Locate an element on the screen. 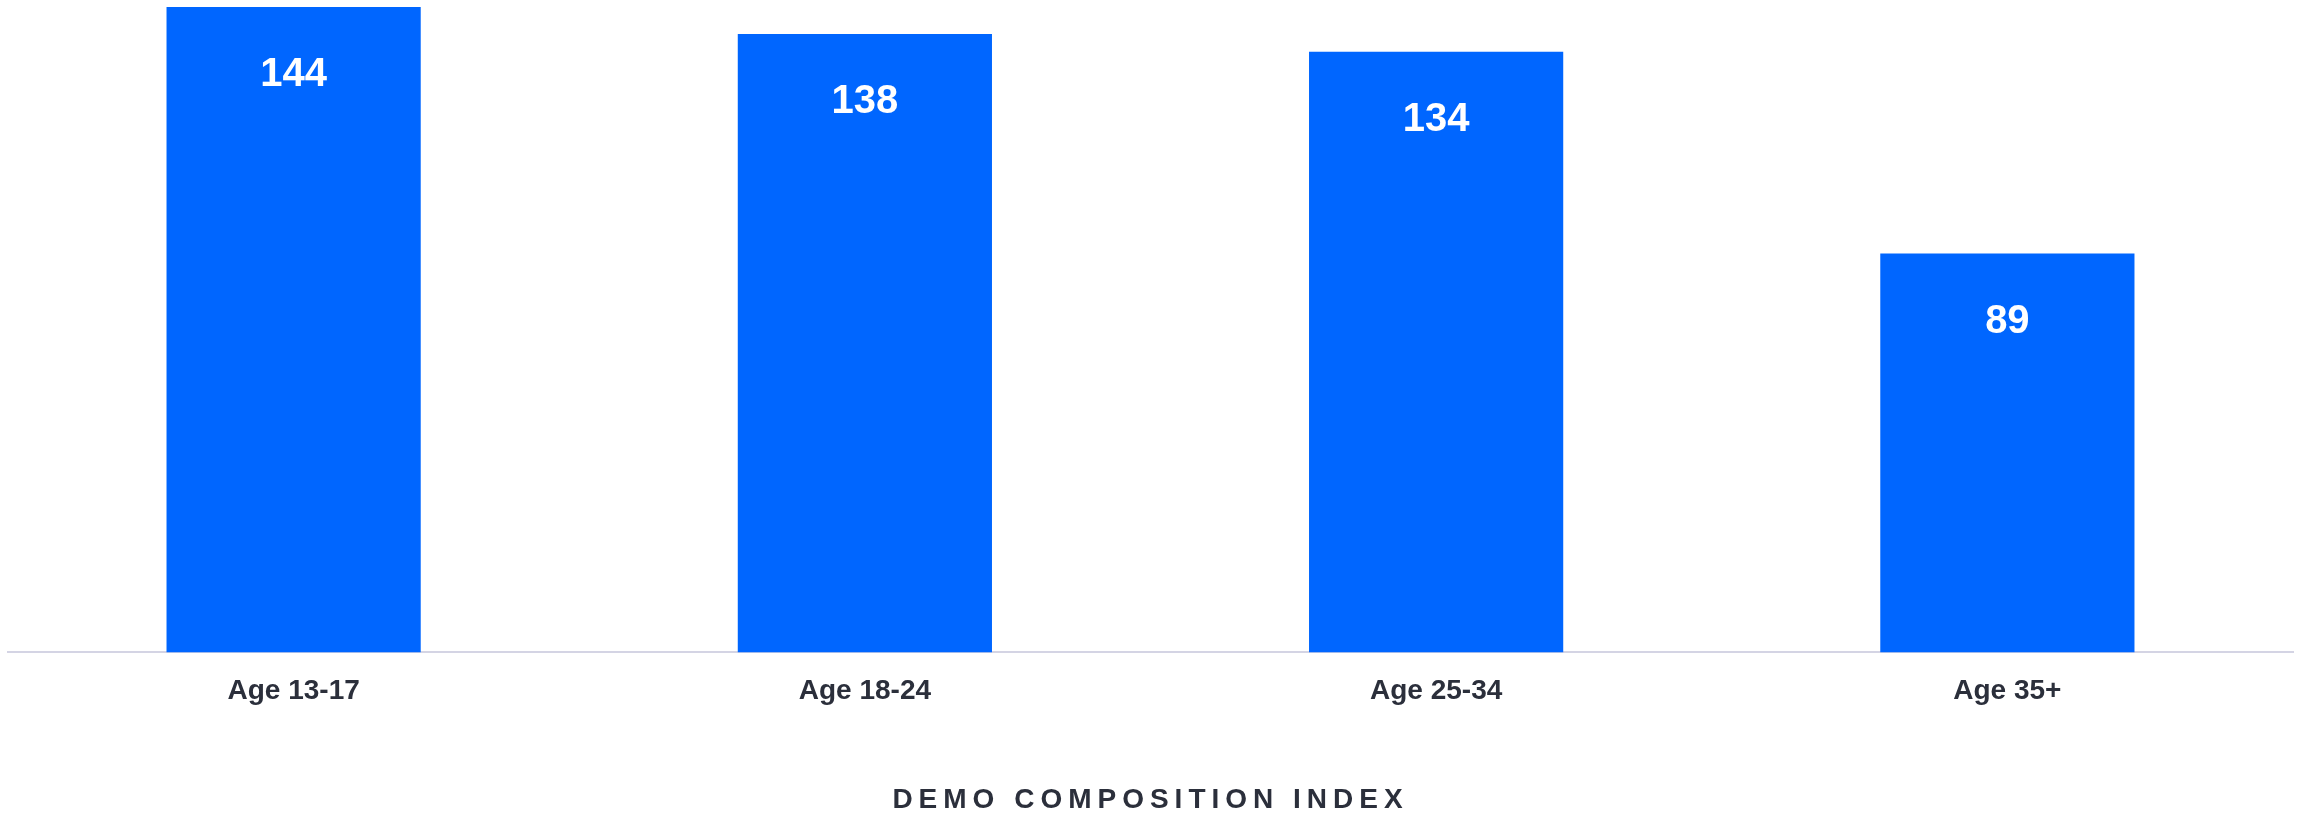 This screenshot has width=2300, height=815. data-label: 144 is located at coordinates (294, 72).